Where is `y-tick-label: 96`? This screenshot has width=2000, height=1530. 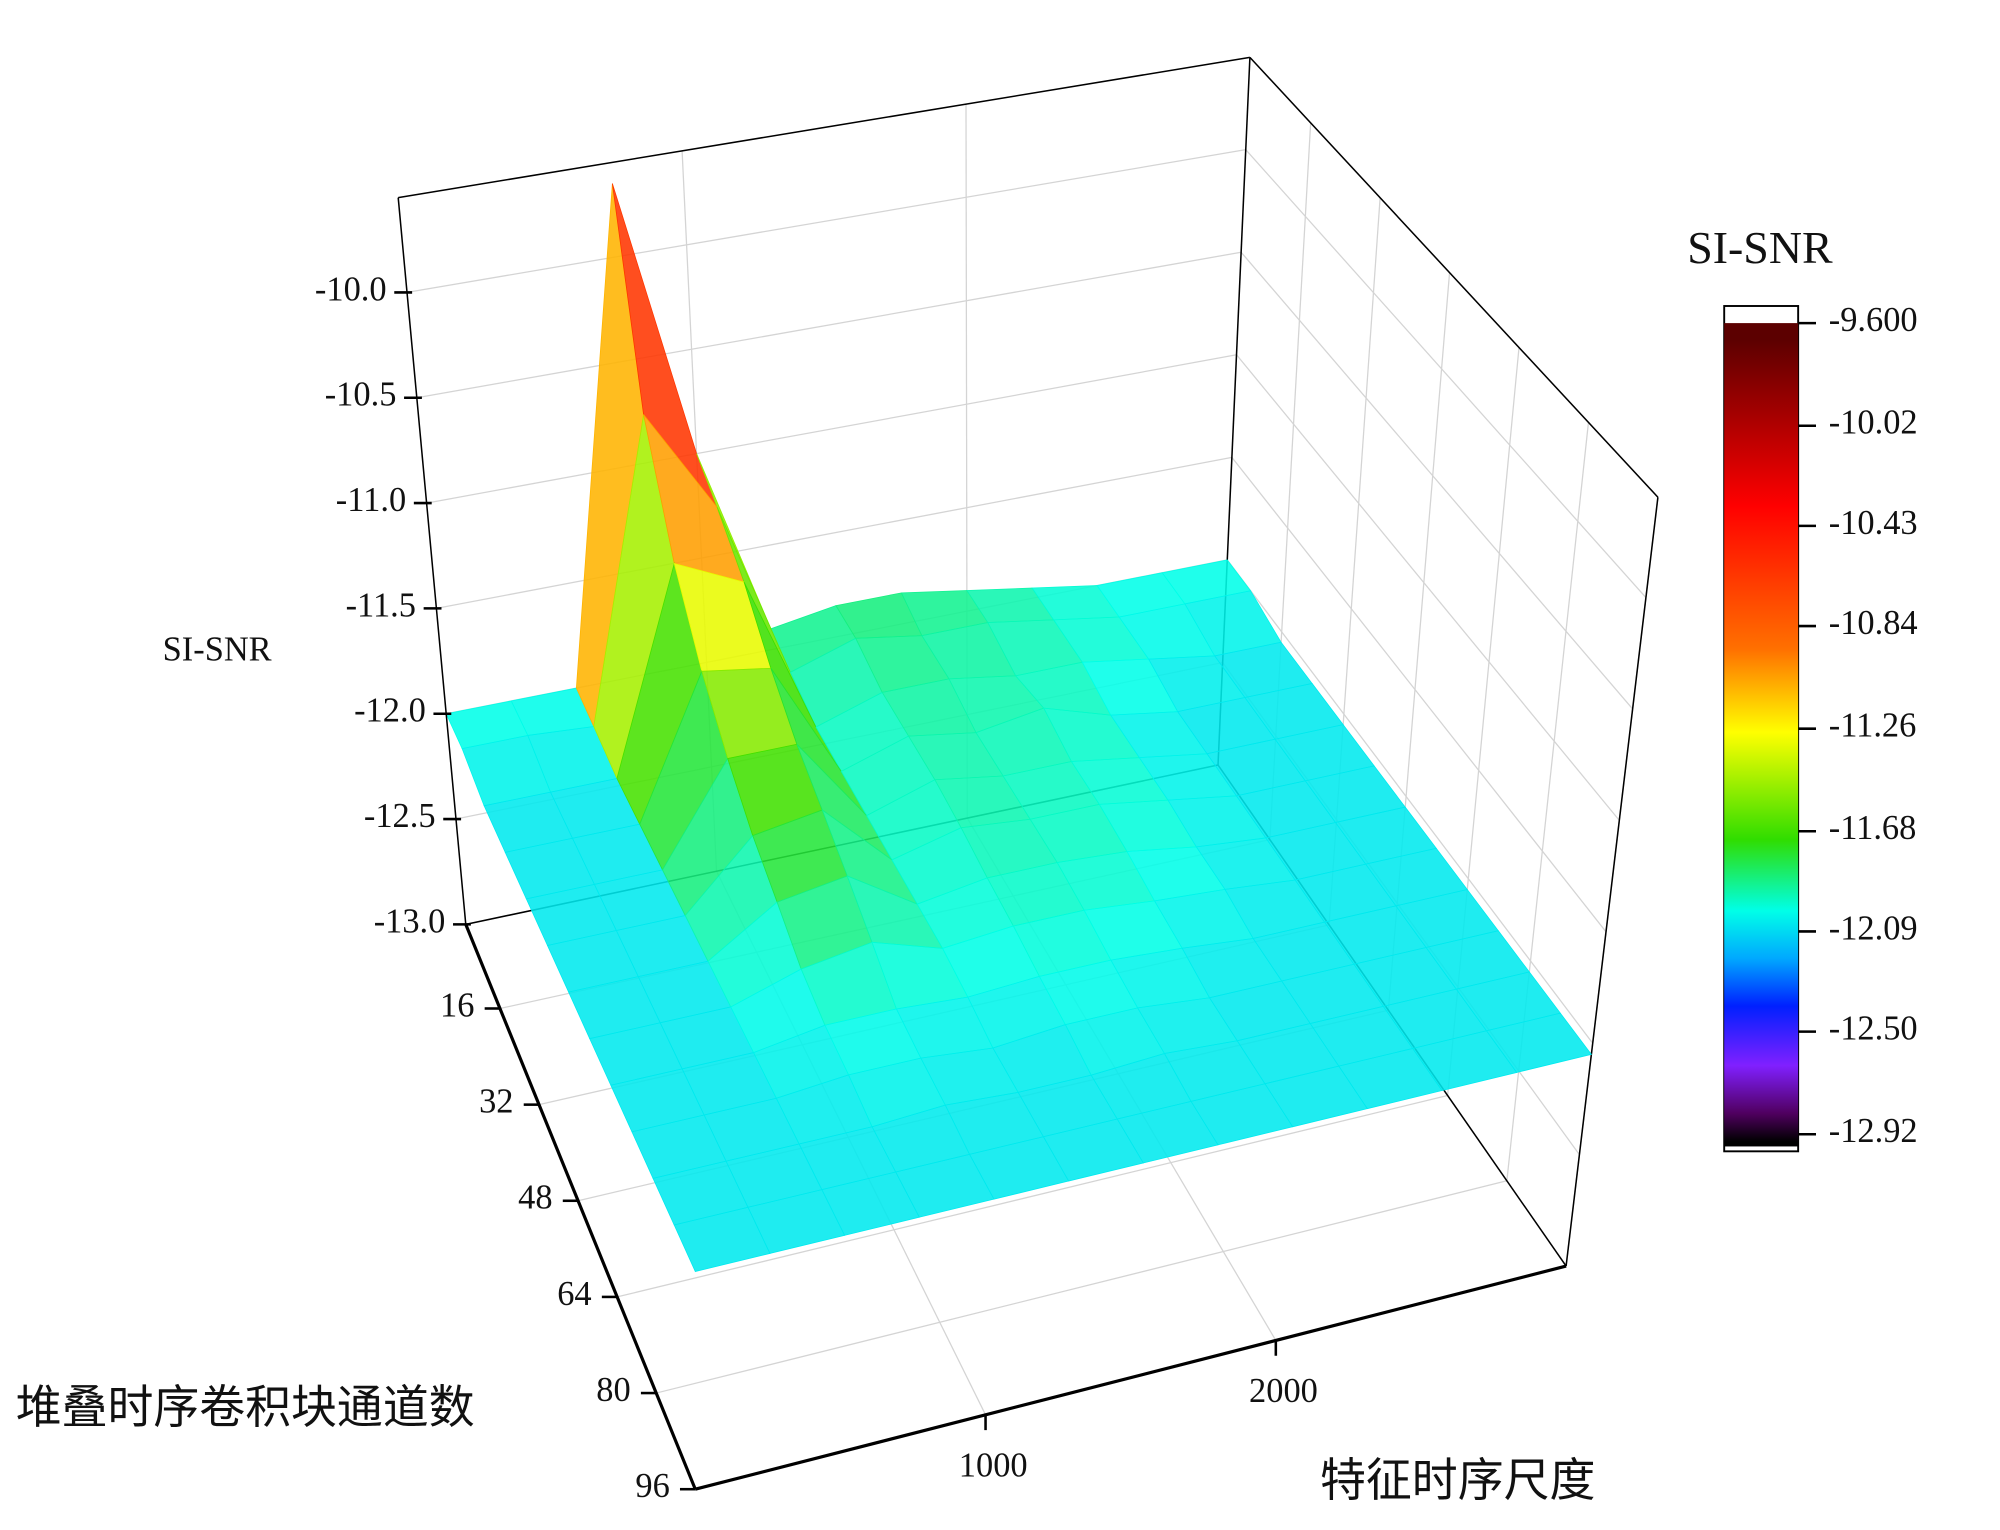
y-tick-label: 96 is located at coordinates (652, 1486).